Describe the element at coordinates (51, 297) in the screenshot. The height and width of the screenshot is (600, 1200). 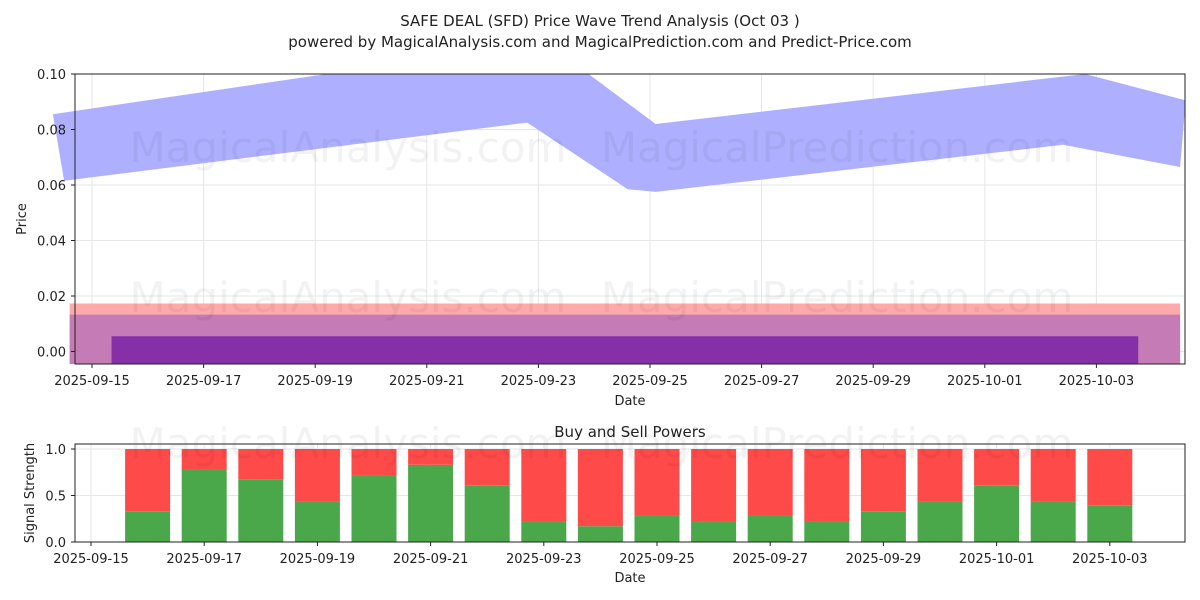
I see `top-y-tick-label: 0.02` at that location.